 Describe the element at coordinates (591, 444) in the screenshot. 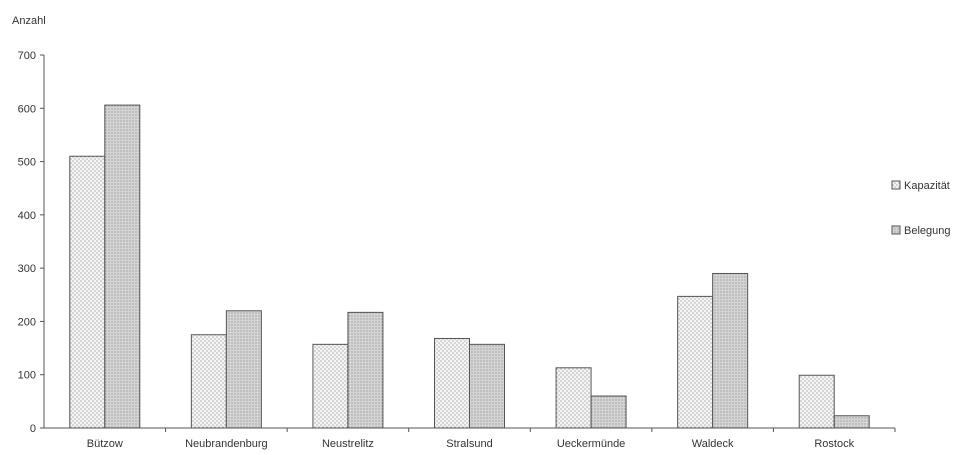

I see `x-category-label: Ueckermünde` at that location.